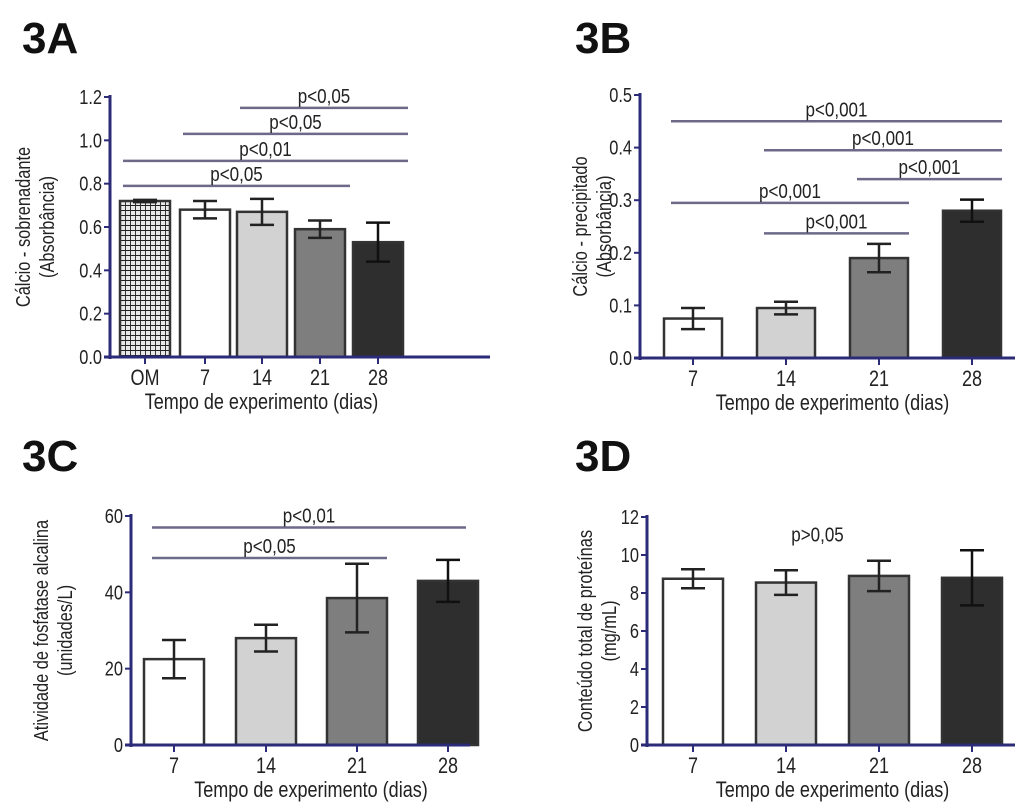  I want to click on panel-label-3d: 3D, so click(603, 456).